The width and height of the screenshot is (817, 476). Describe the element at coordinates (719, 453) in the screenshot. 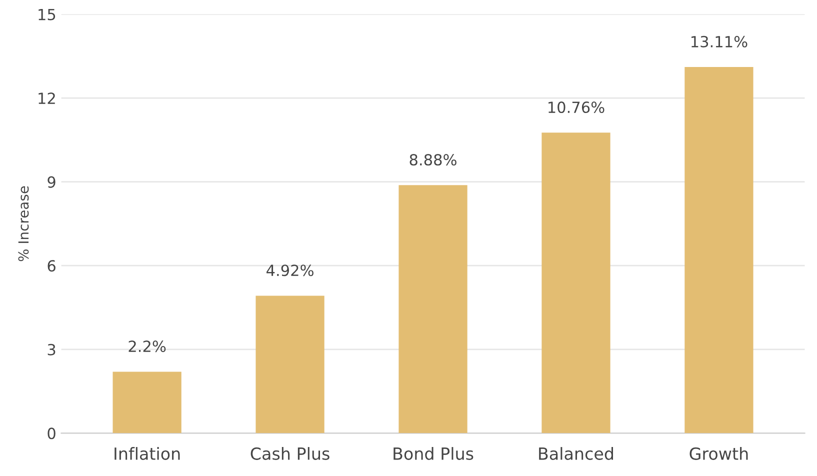

I see `x-tick-label: Growth` at that location.